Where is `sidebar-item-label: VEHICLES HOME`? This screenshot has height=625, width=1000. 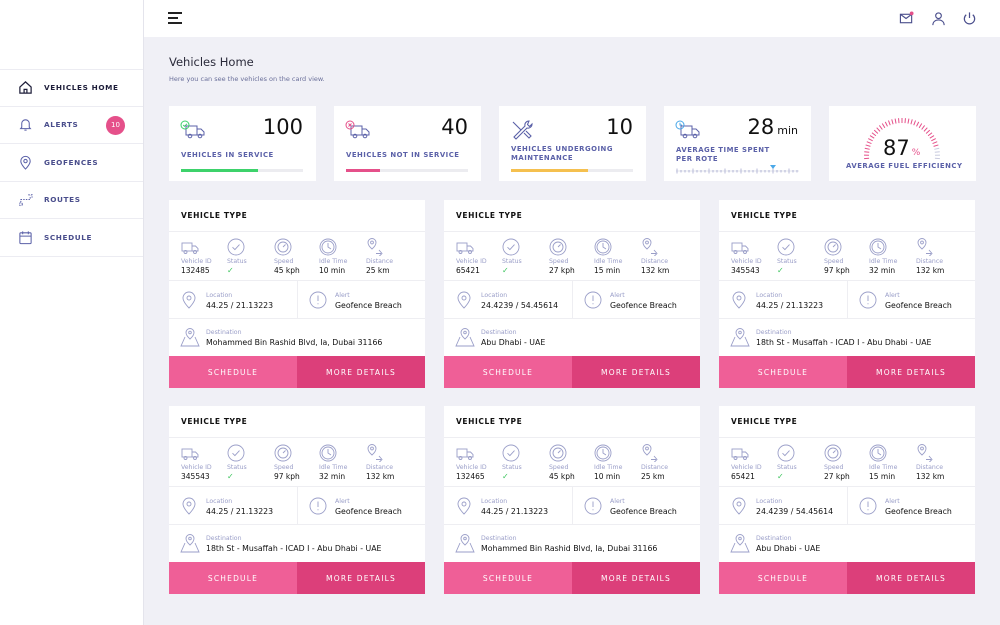 sidebar-item-label: VEHICLES HOME is located at coordinates (81, 88).